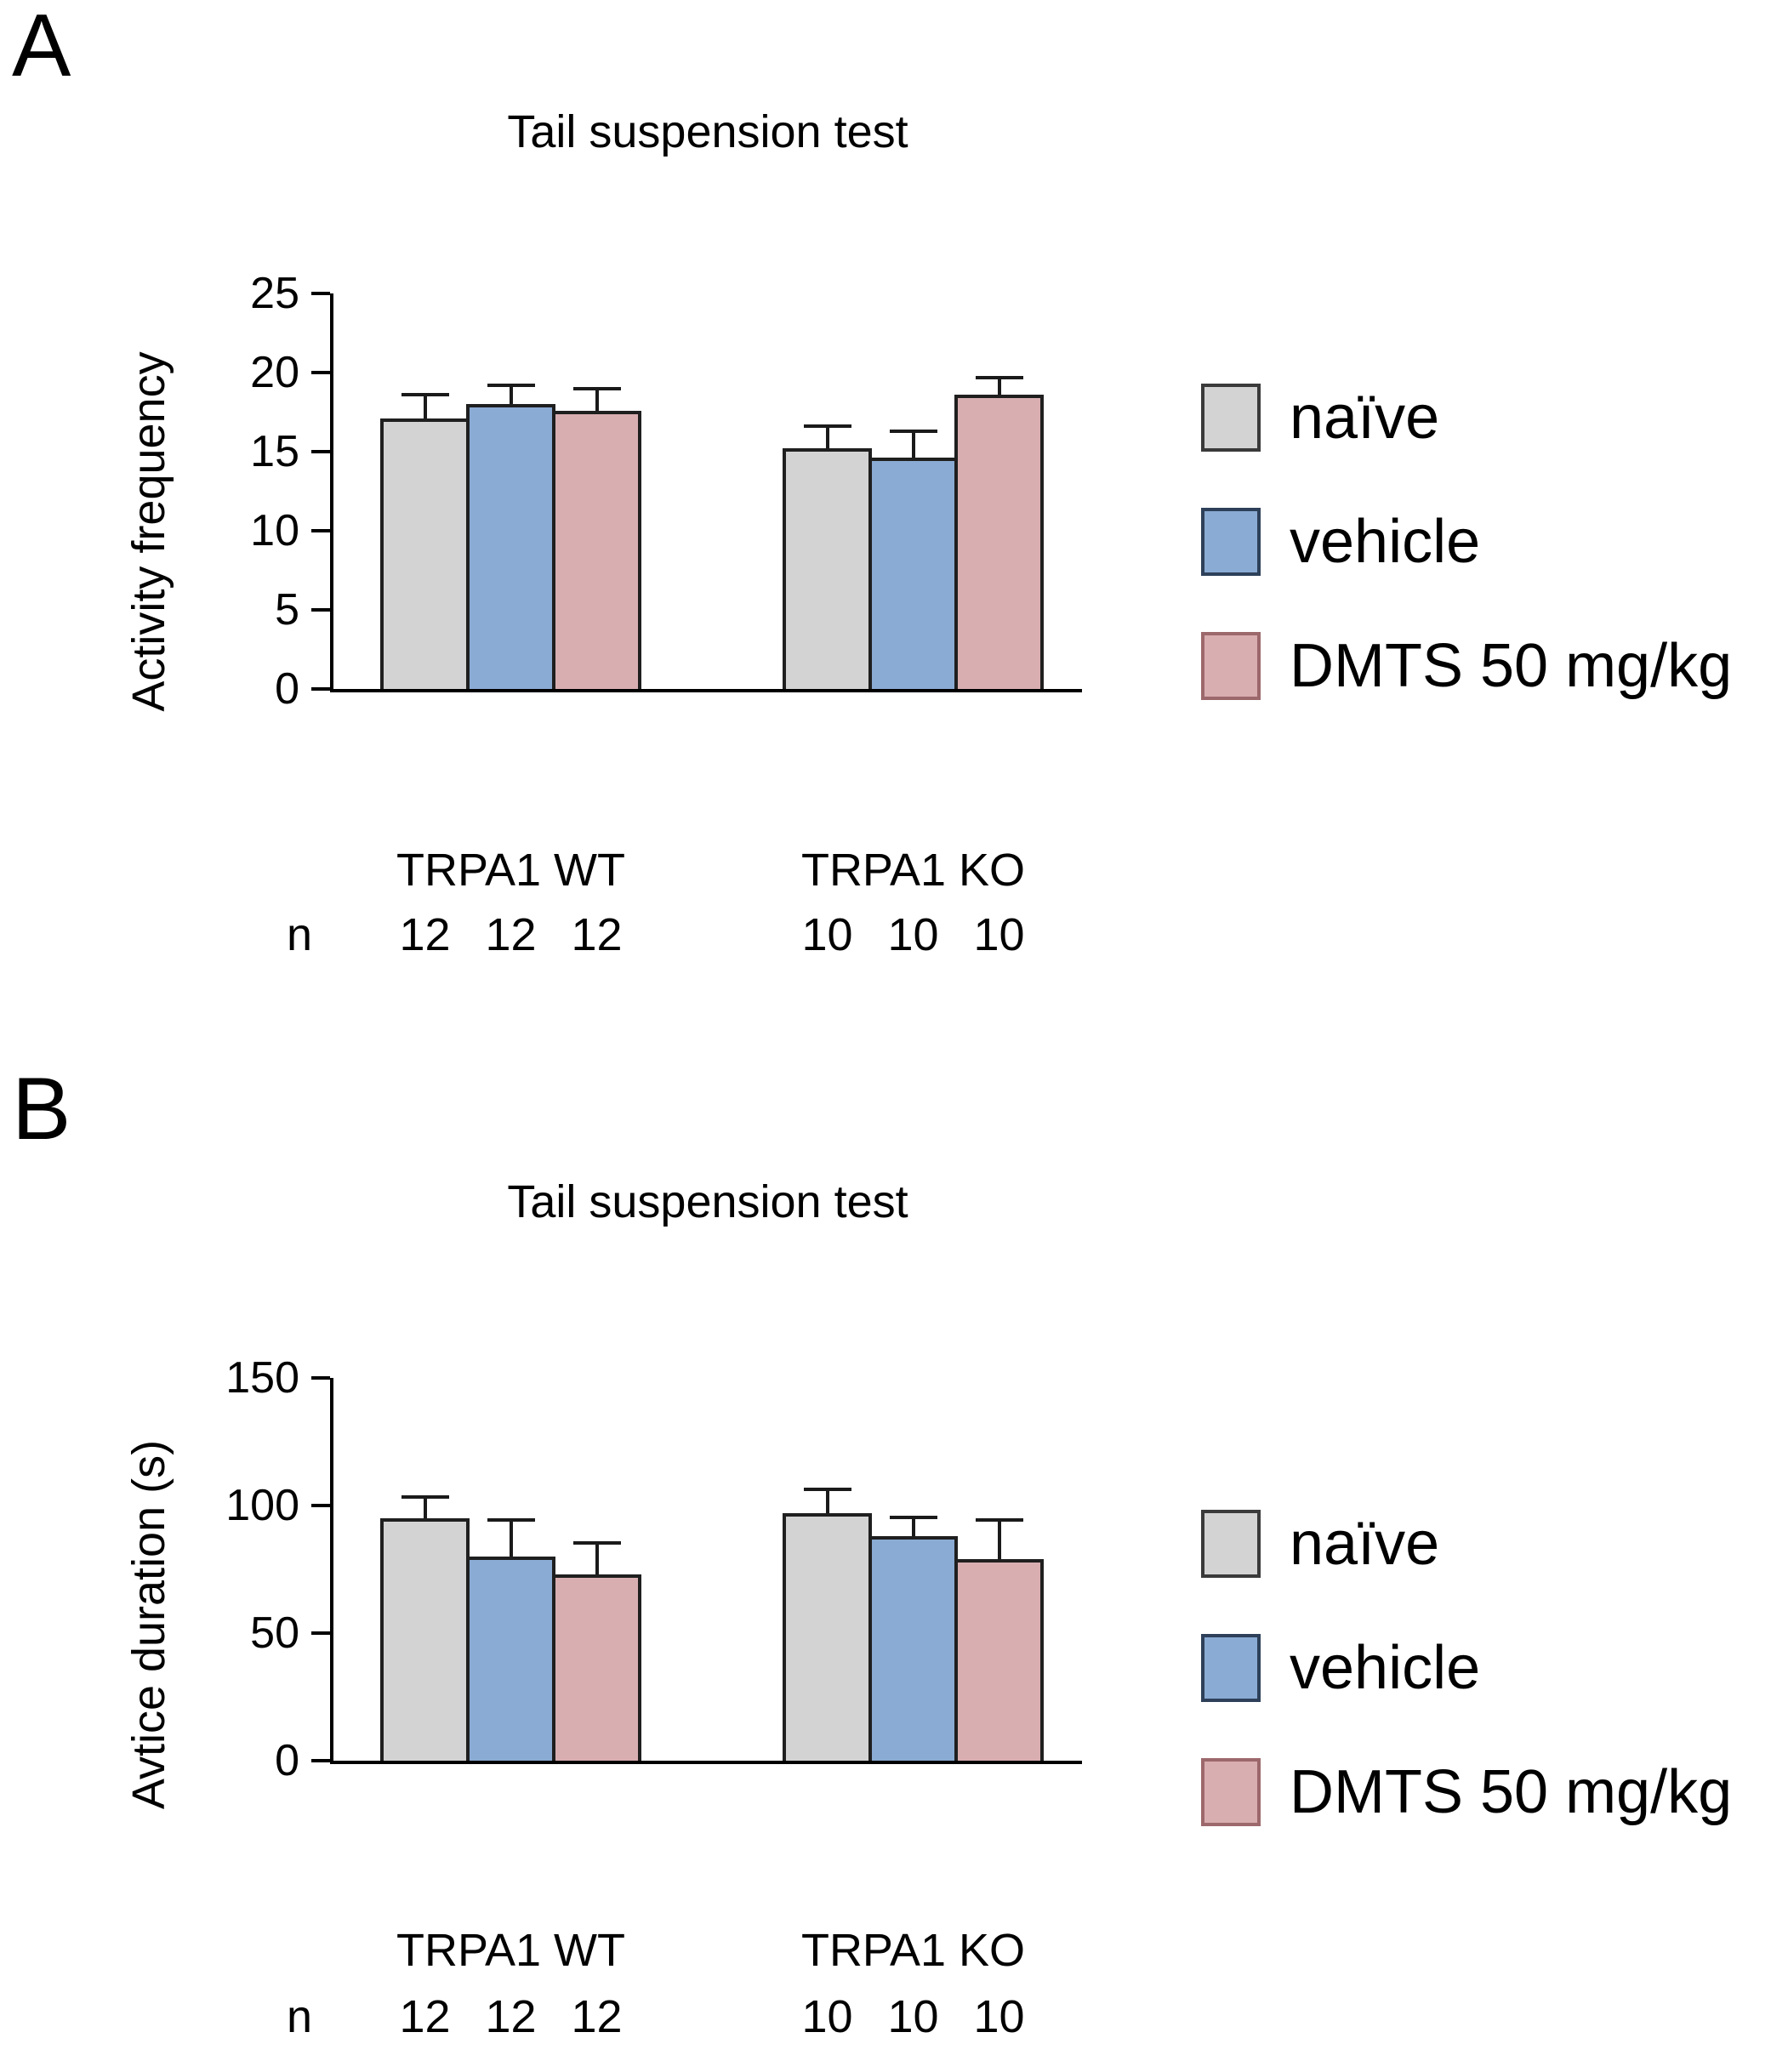  What do you see at coordinates (1385, 1668) in the screenshot?
I see `panel-b-legend-label-vehicle: vehicle` at bounding box center [1385, 1668].